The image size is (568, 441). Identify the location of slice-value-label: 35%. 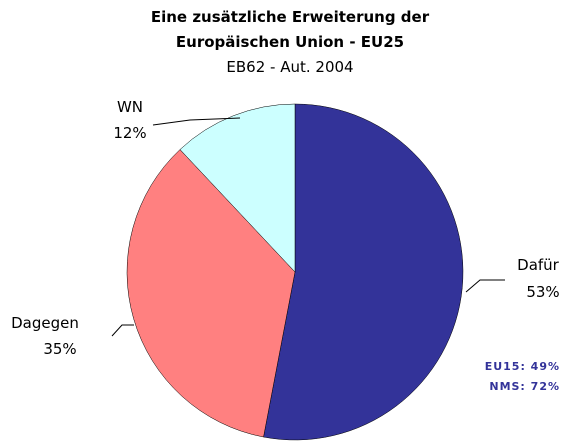
(59, 349).